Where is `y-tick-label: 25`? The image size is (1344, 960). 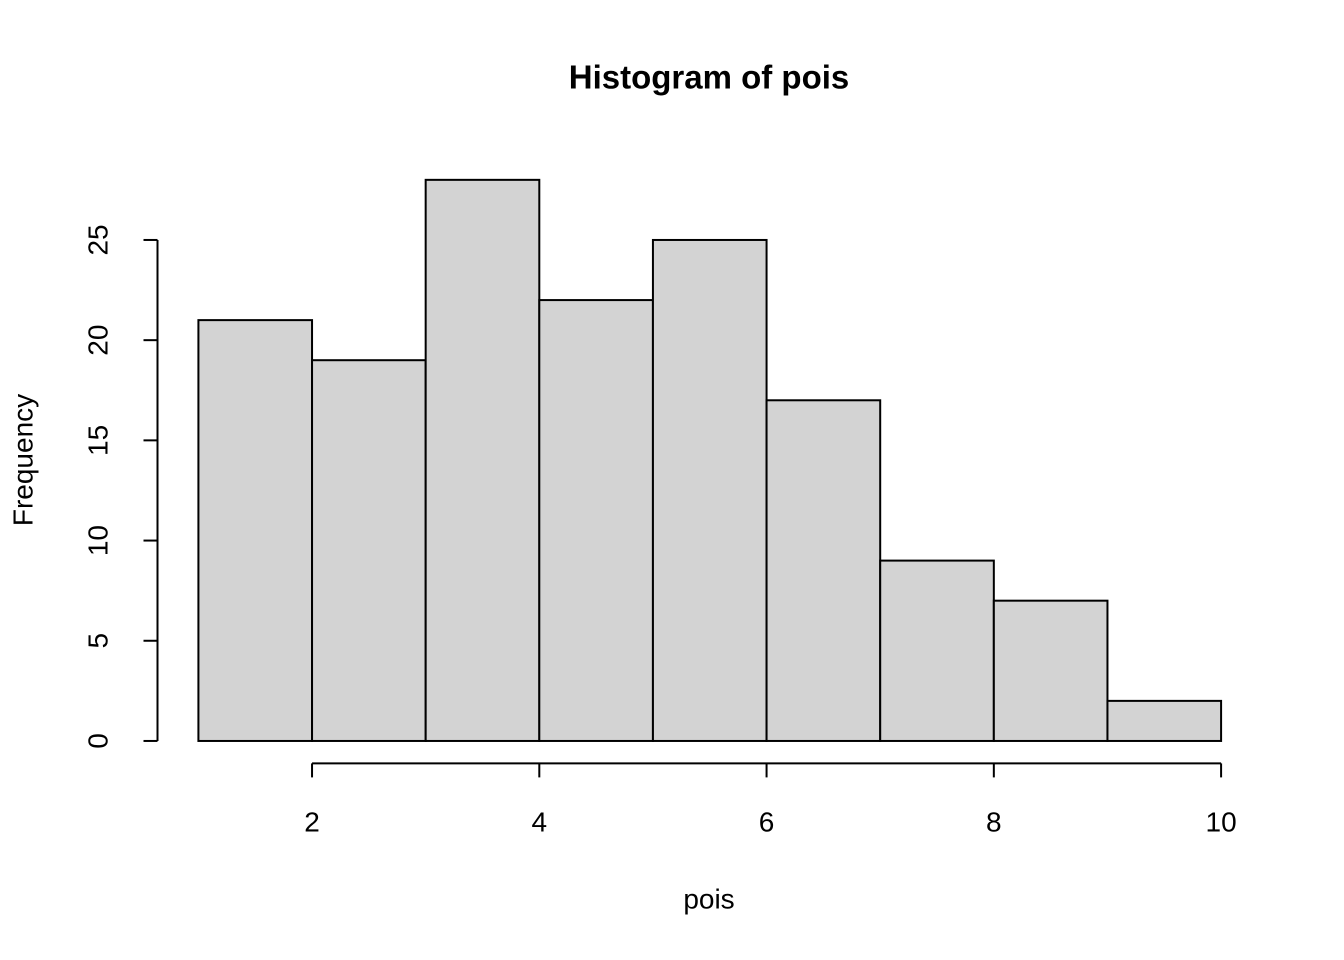 y-tick-label: 25 is located at coordinates (97, 239).